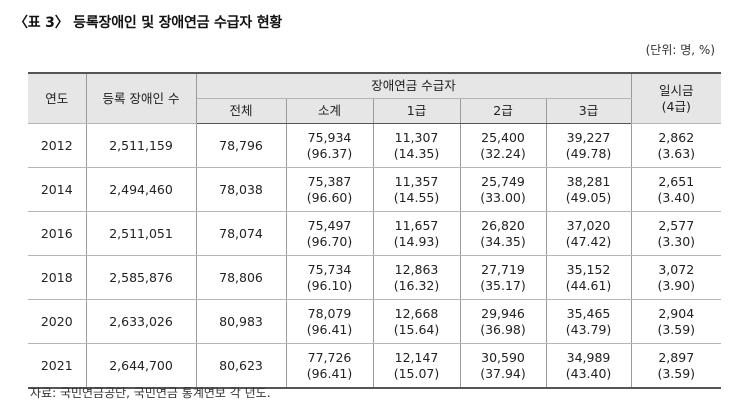  Describe the element at coordinates (241, 189) in the screenshot. I see `cell-total: 78,038` at that location.